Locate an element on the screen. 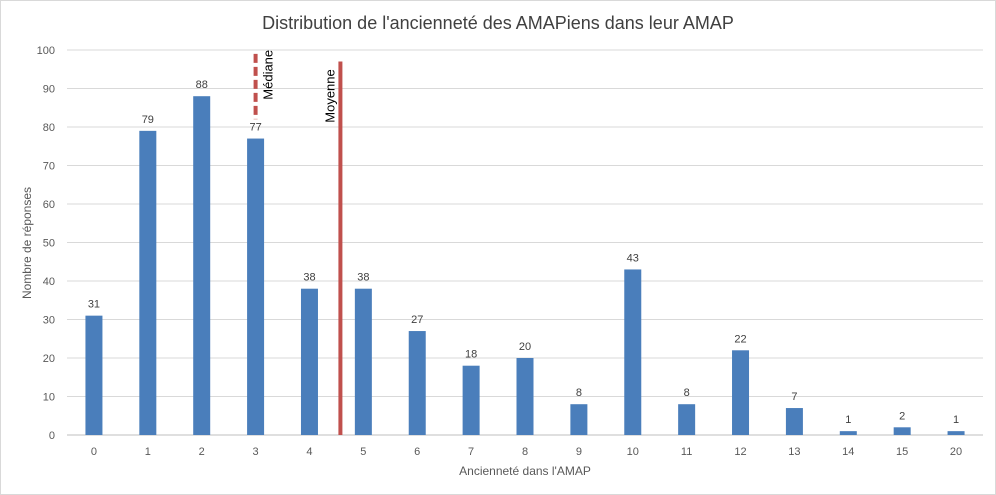 Image resolution: width=996 pixels, height=495 pixels. data-label: 88 is located at coordinates (202, 85).